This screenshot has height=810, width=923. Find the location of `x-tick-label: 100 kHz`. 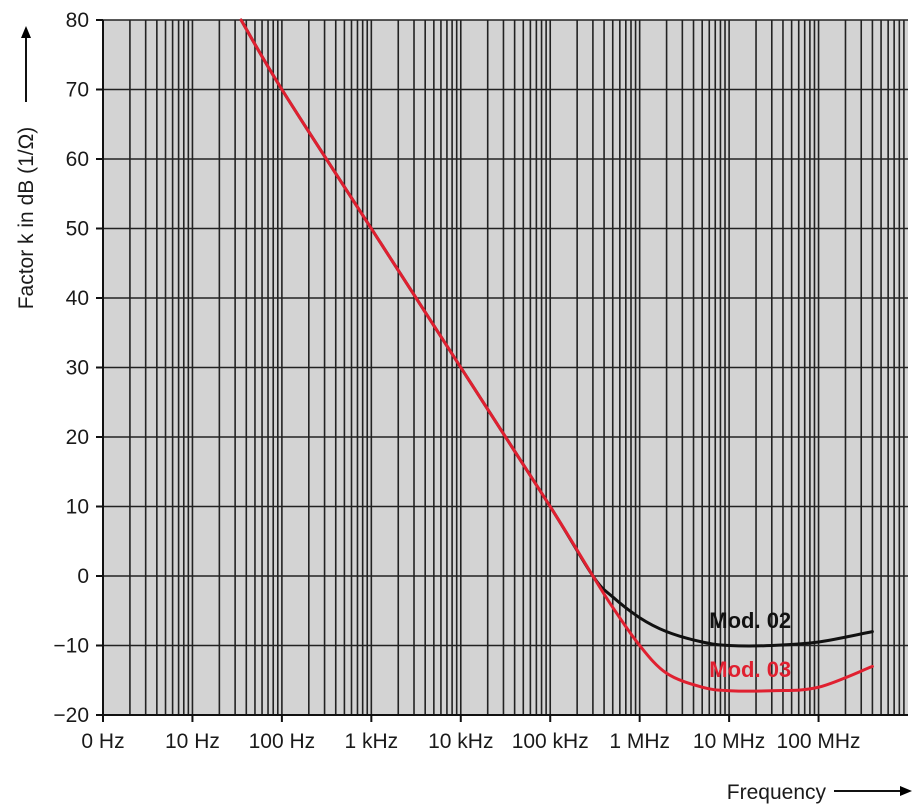

x-tick-label: 100 kHz is located at coordinates (550, 741).